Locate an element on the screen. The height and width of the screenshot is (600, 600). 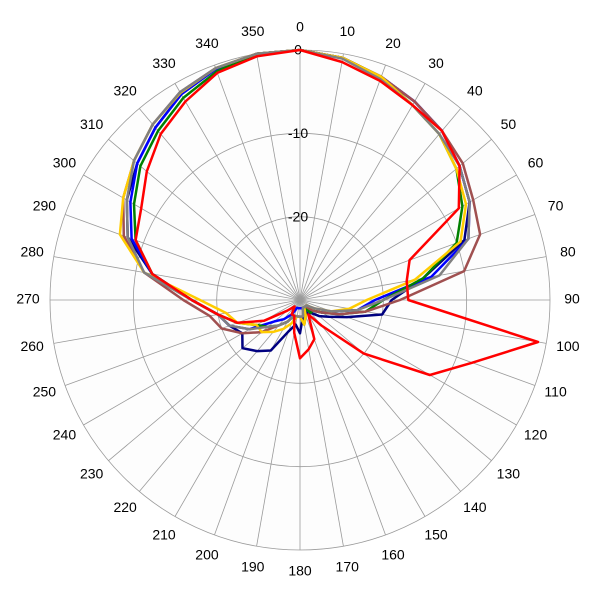
angle-tick-label: 330 is located at coordinates (164, 63).